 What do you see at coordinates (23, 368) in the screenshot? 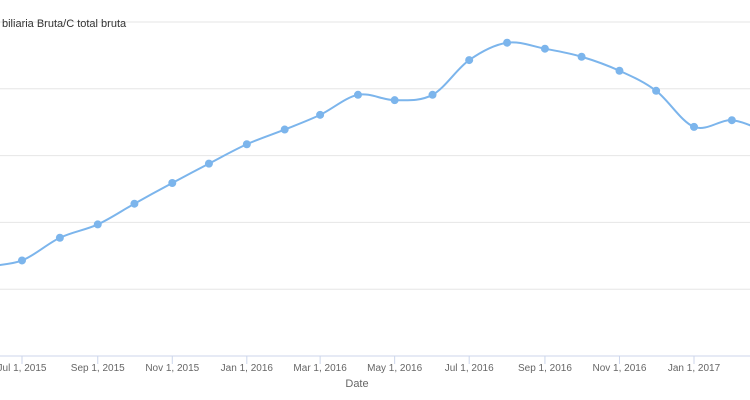
I see `x-tick-label: Jul 1, 2015` at bounding box center [23, 368].